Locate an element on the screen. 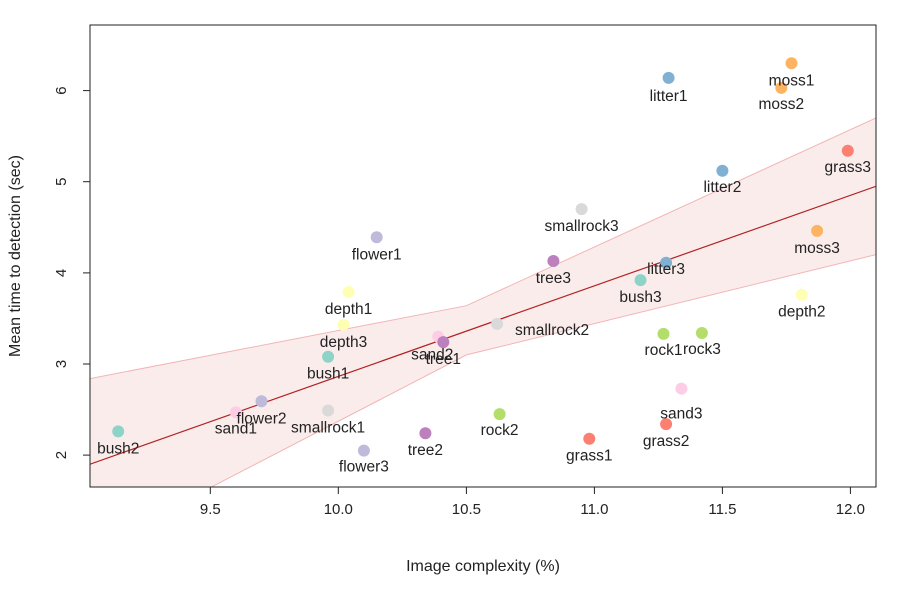  point-label-litter3: litter3 is located at coordinates (666, 269).